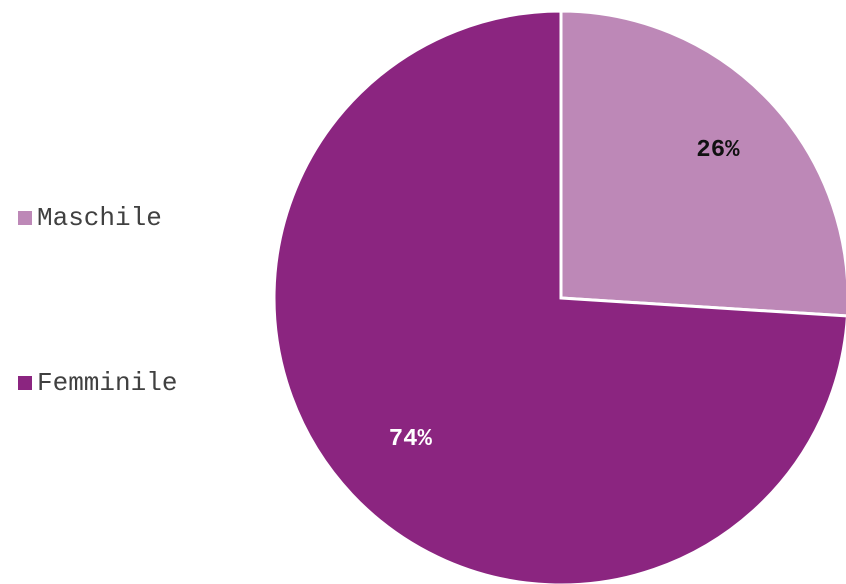 The height and width of the screenshot is (584, 846). What do you see at coordinates (25, 383) in the screenshot?
I see `legend-swatch-femminile` at bounding box center [25, 383].